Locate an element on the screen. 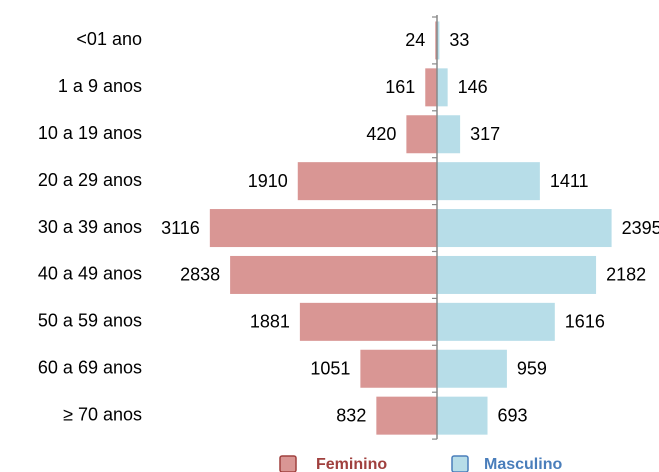 This screenshot has width=659, height=472. value-label: 161 is located at coordinates (400, 87).